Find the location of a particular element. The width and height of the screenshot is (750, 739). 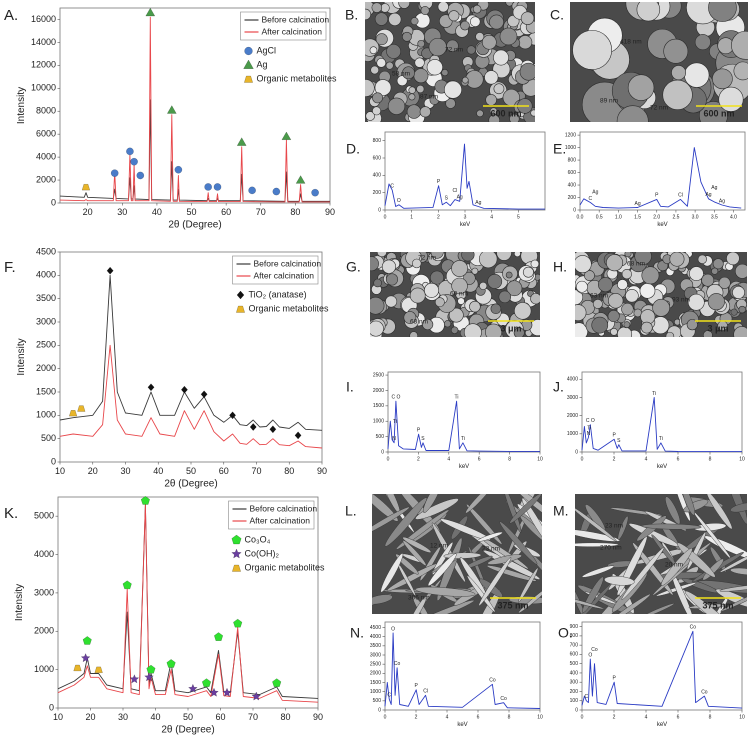

panel-label: D. is located at coordinates (353, 149).